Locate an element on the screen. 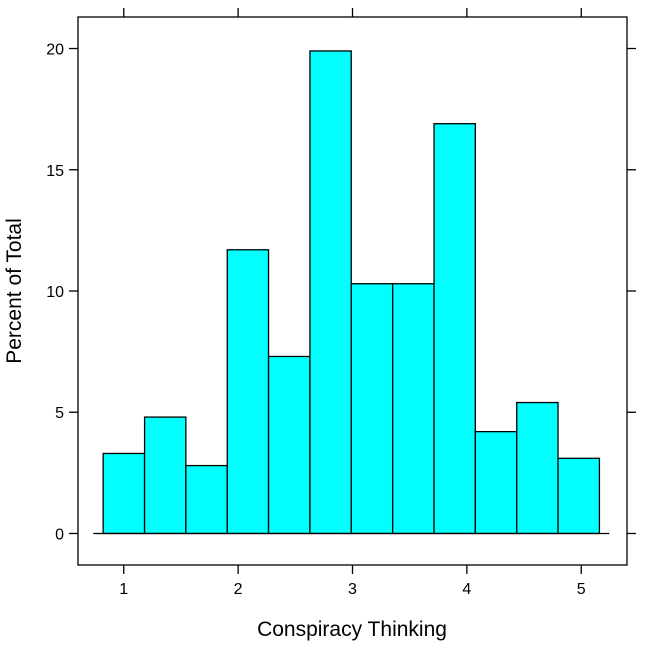 This screenshot has width=645, height=646. y-tick-label: 15 is located at coordinates (55, 171).